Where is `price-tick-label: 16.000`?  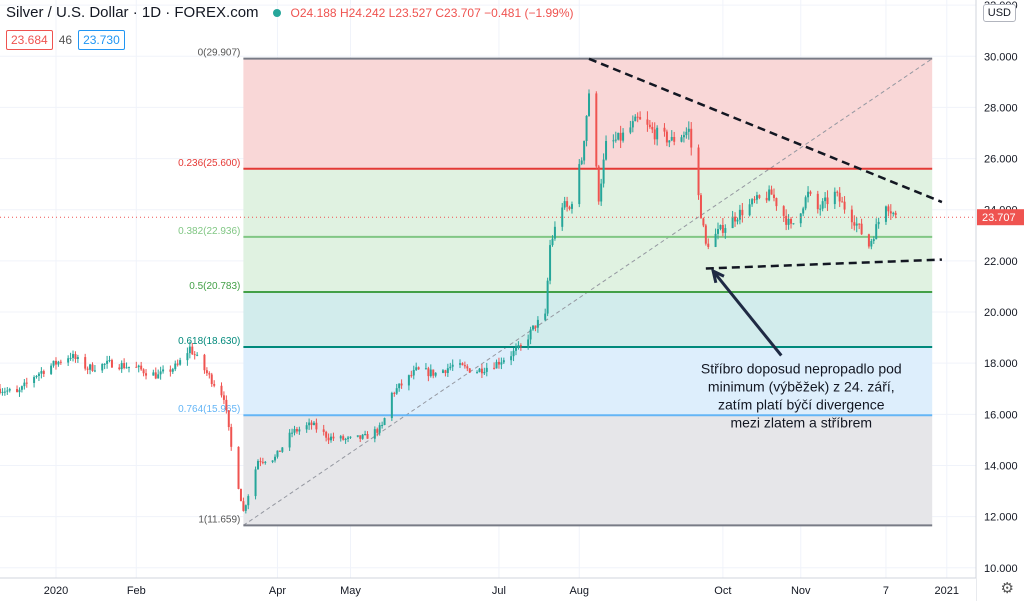 price-tick-label: 16.000 is located at coordinates (1001, 415).